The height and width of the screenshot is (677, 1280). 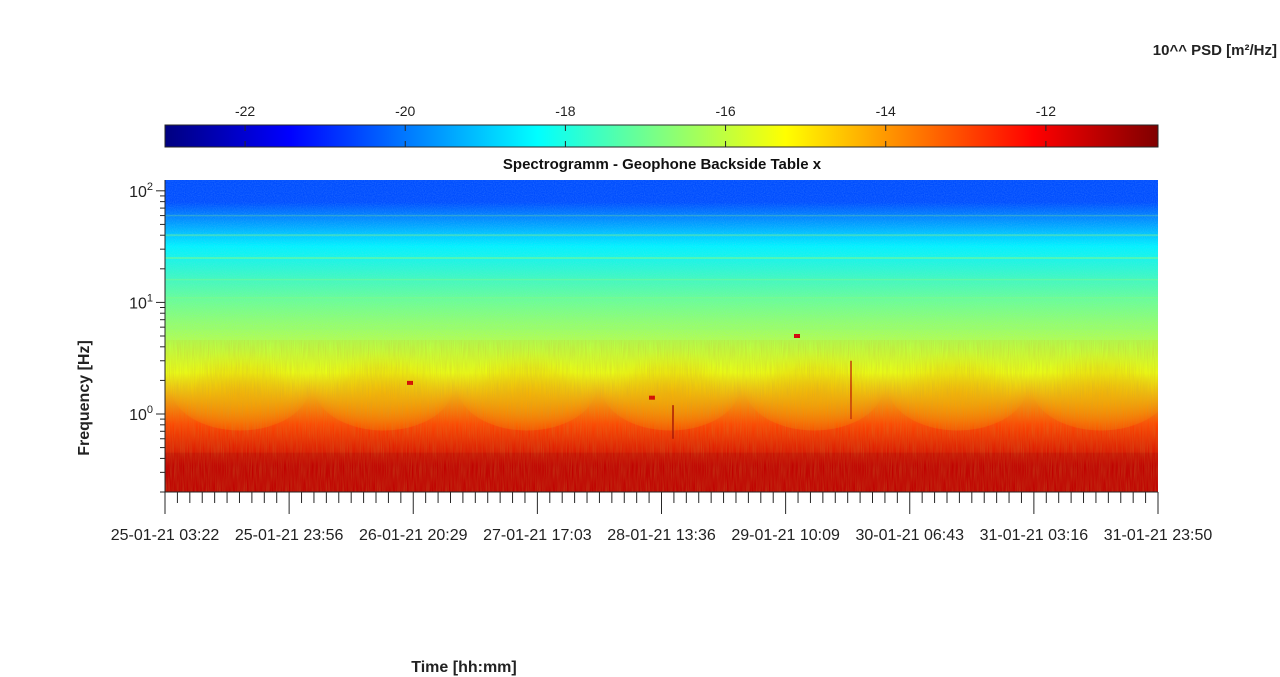 I want to click on x-axis-label: Time [hh:mm], so click(x=463, y=667).